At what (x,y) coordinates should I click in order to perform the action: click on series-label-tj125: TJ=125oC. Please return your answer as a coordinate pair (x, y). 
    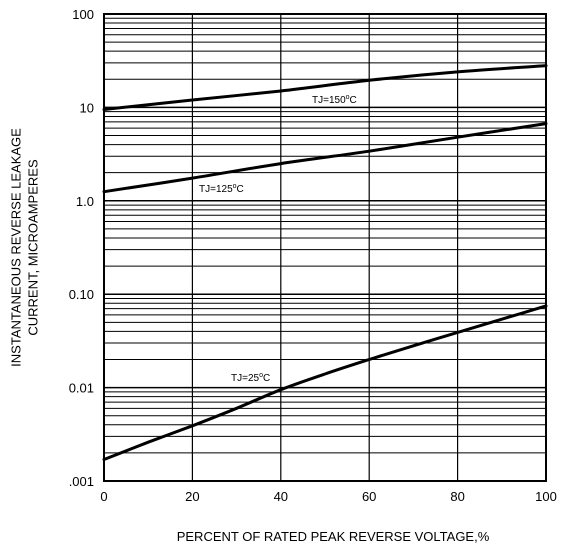
    Looking at the image, I should click on (221, 189).